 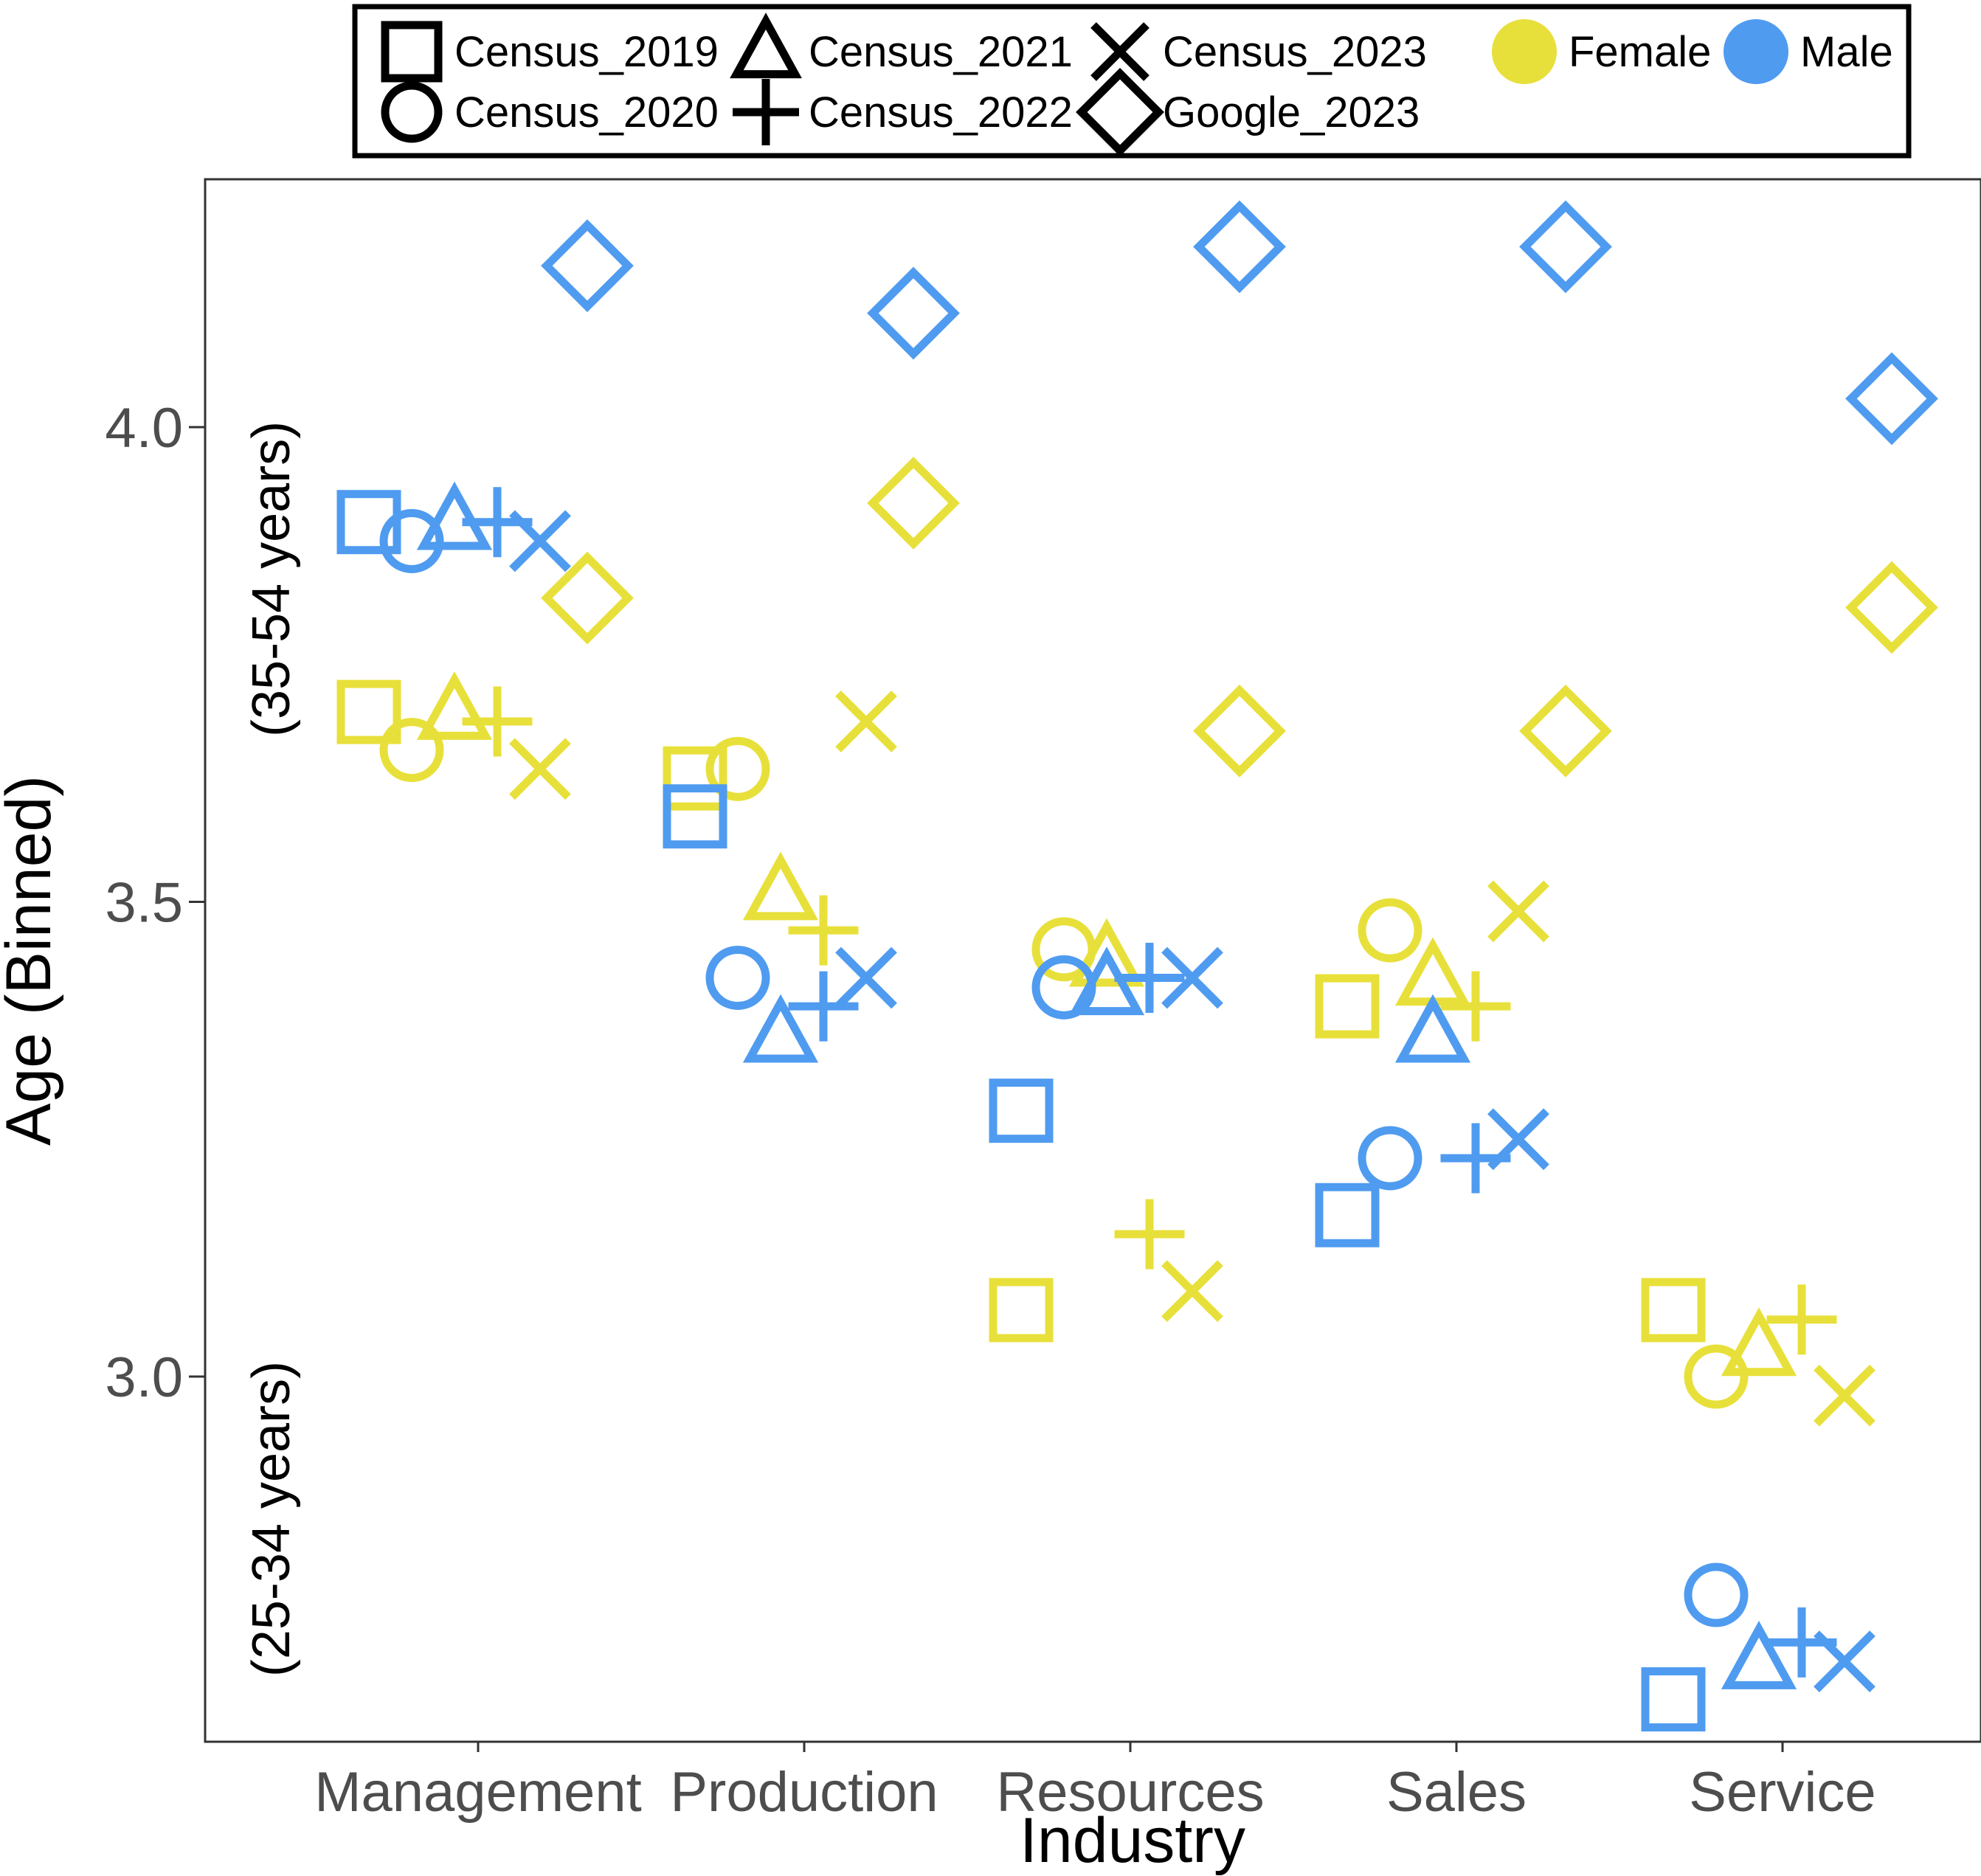 I want to click on legend-male-label: Male, so click(x=1847, y=52).